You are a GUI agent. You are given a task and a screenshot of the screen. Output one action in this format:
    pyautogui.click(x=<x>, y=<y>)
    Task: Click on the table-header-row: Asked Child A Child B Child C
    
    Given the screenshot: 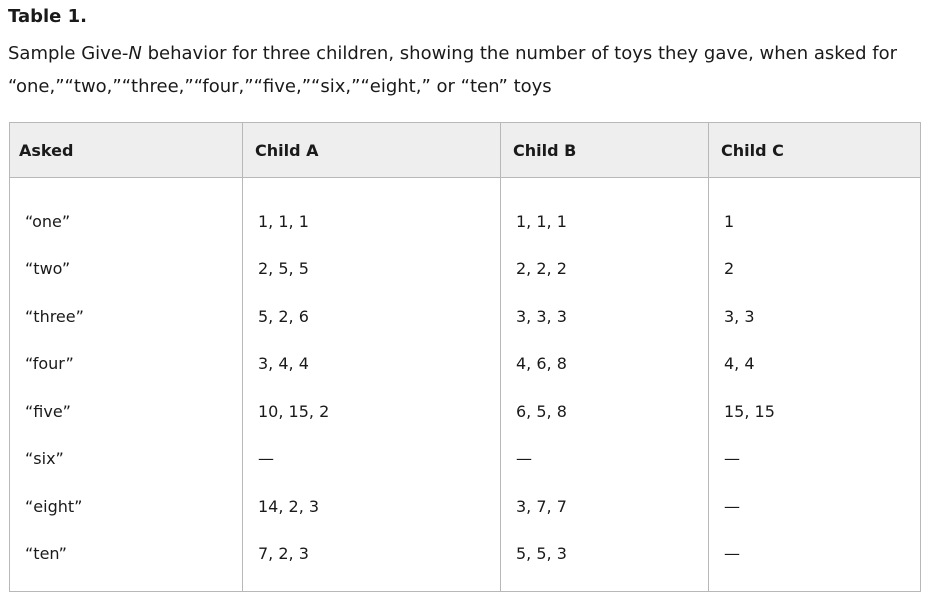 What is the action you would take?
    pyautogui.click(x=465, y=150)
    